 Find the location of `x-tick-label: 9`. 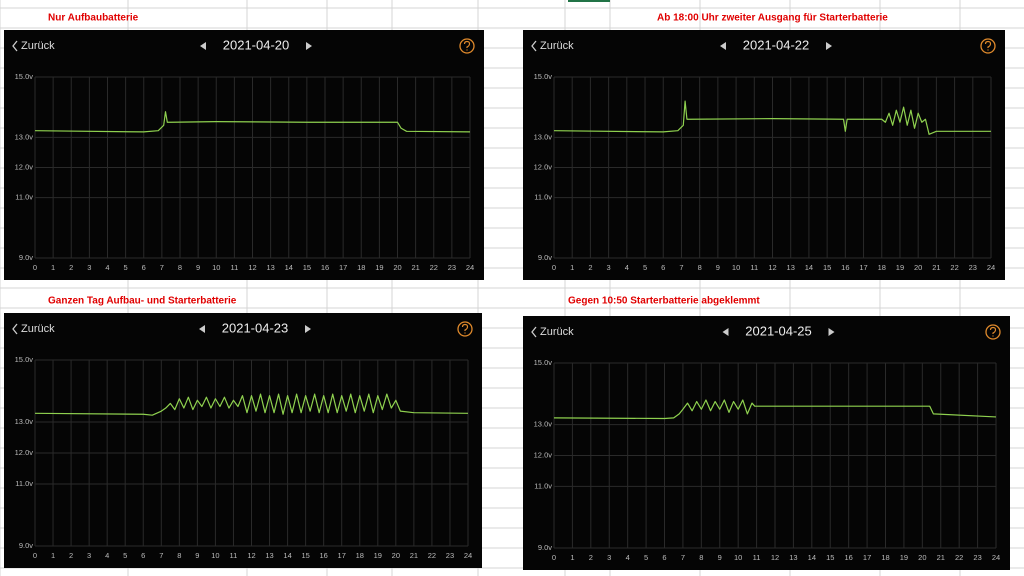

x-tick-label: 9 is located at coordinates (197, 555).